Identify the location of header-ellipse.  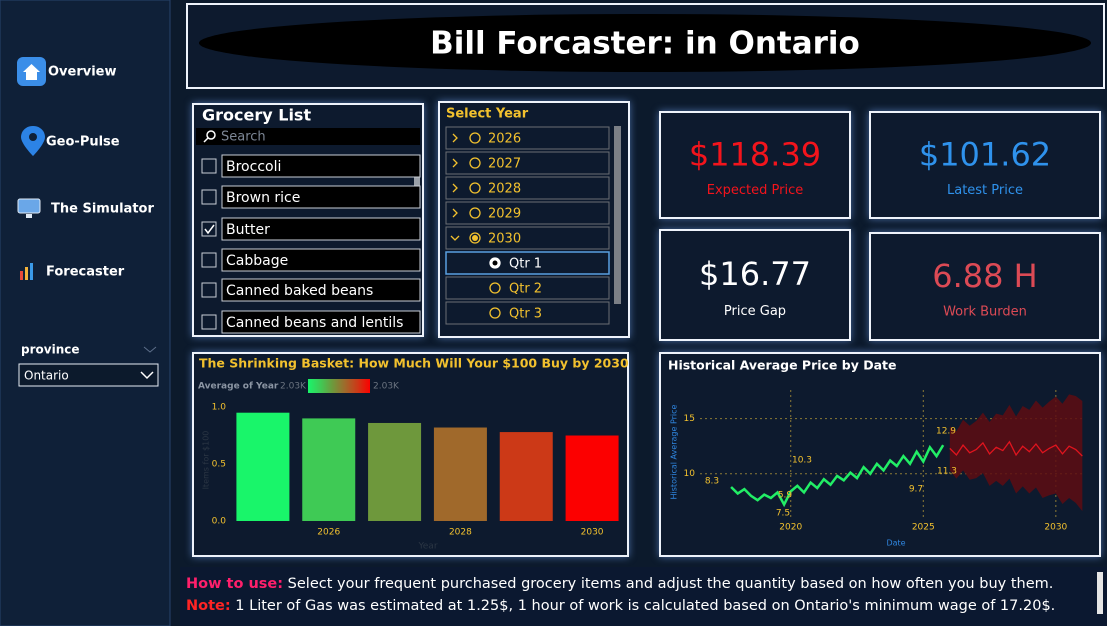
(645, 43).